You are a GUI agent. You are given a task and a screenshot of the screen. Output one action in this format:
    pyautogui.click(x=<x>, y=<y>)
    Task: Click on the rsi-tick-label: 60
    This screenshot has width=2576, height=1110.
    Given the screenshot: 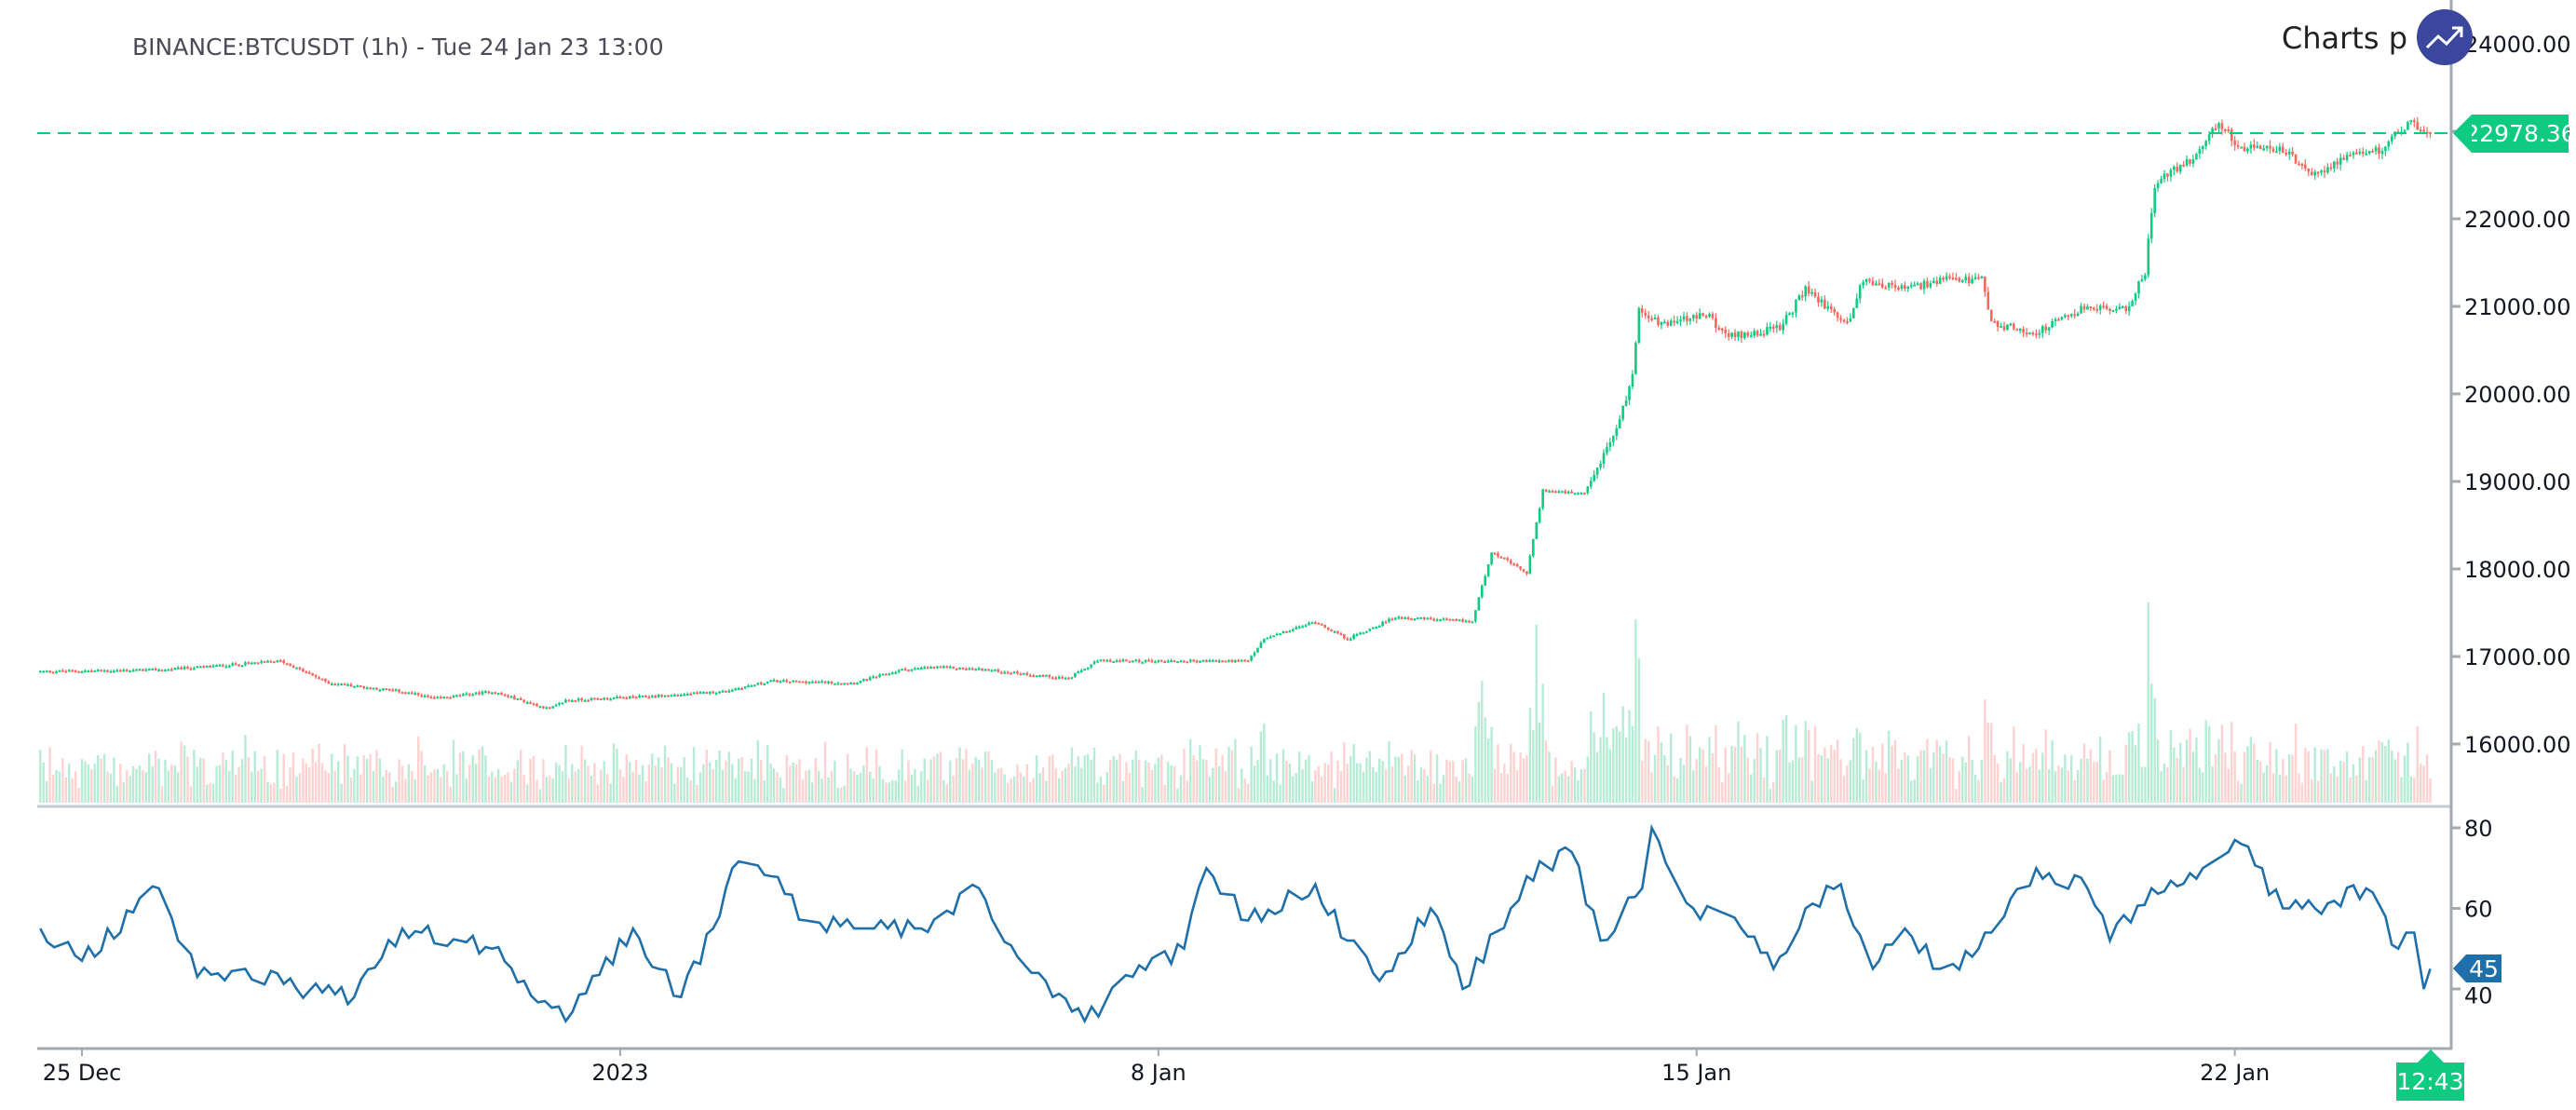 What is the action you would take?
    pyautogui.click(x=2478, y=910)
    